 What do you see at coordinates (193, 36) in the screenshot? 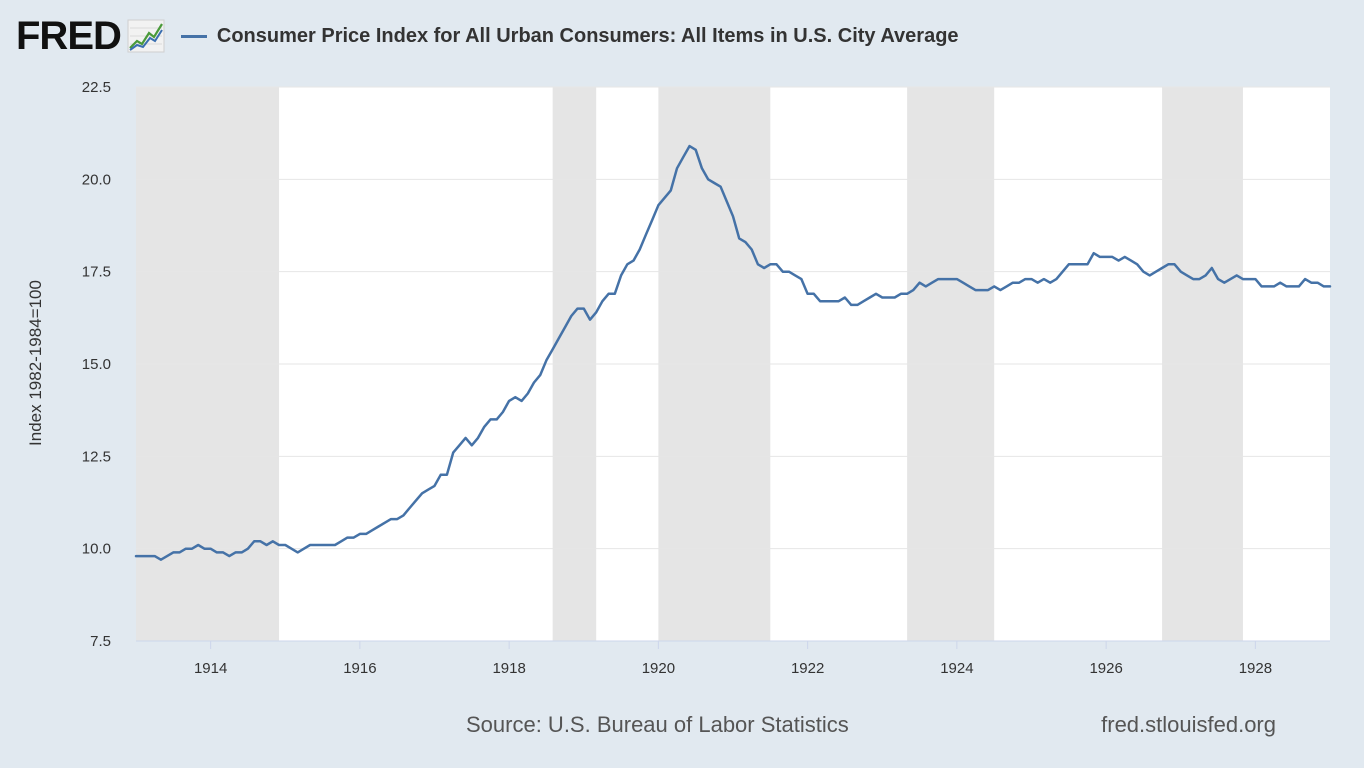
I see `legend-swatch` at bounding box center [193, 36].